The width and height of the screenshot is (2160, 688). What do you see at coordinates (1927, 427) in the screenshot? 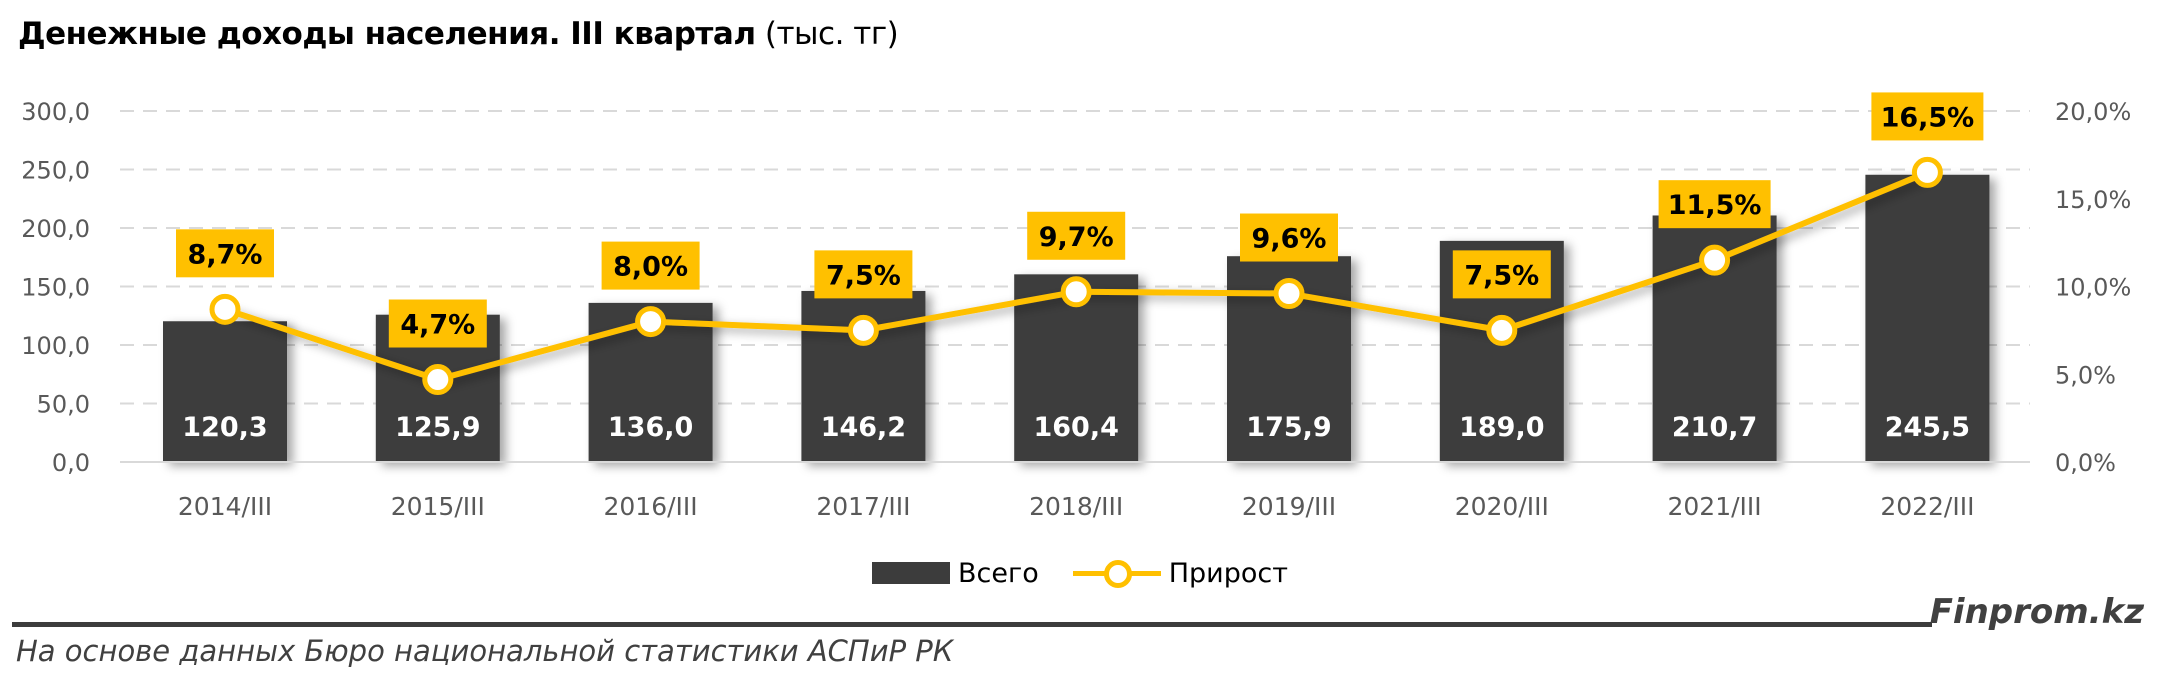
I see `bar-value-label: 245,5` at bounding box center [1927, 427].